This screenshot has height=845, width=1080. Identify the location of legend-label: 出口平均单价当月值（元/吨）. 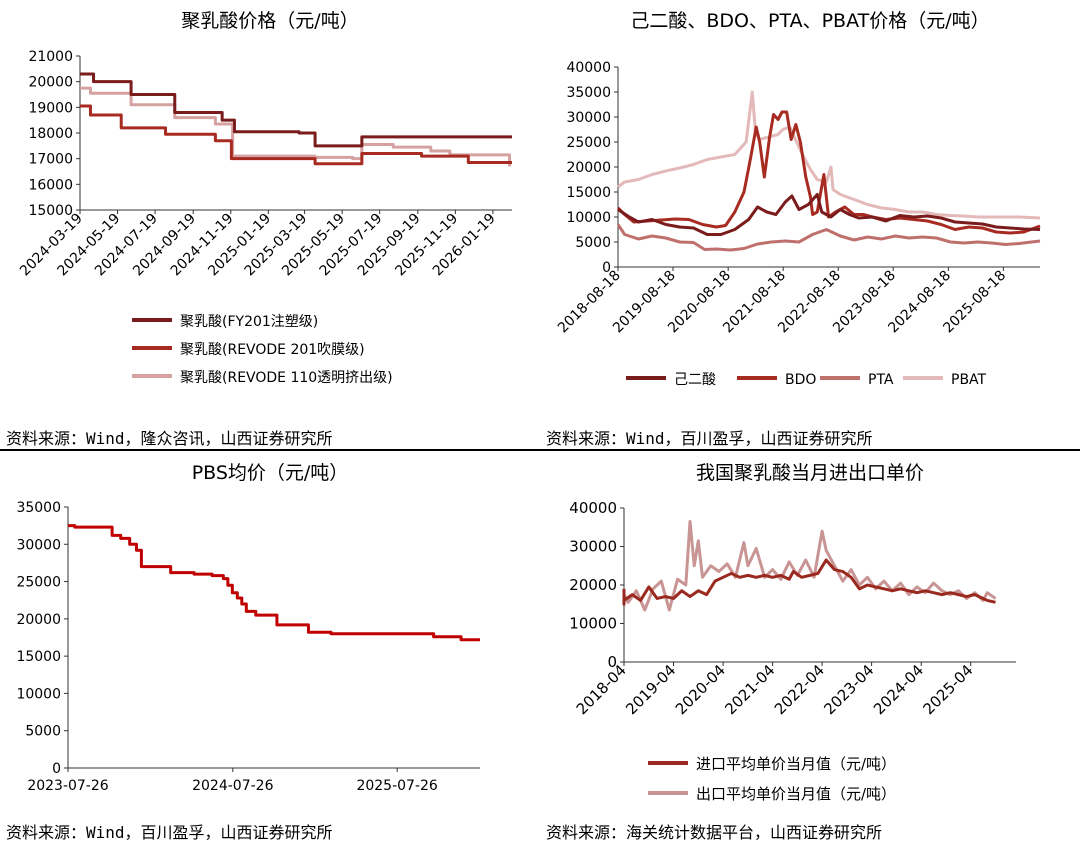
(796, 794).